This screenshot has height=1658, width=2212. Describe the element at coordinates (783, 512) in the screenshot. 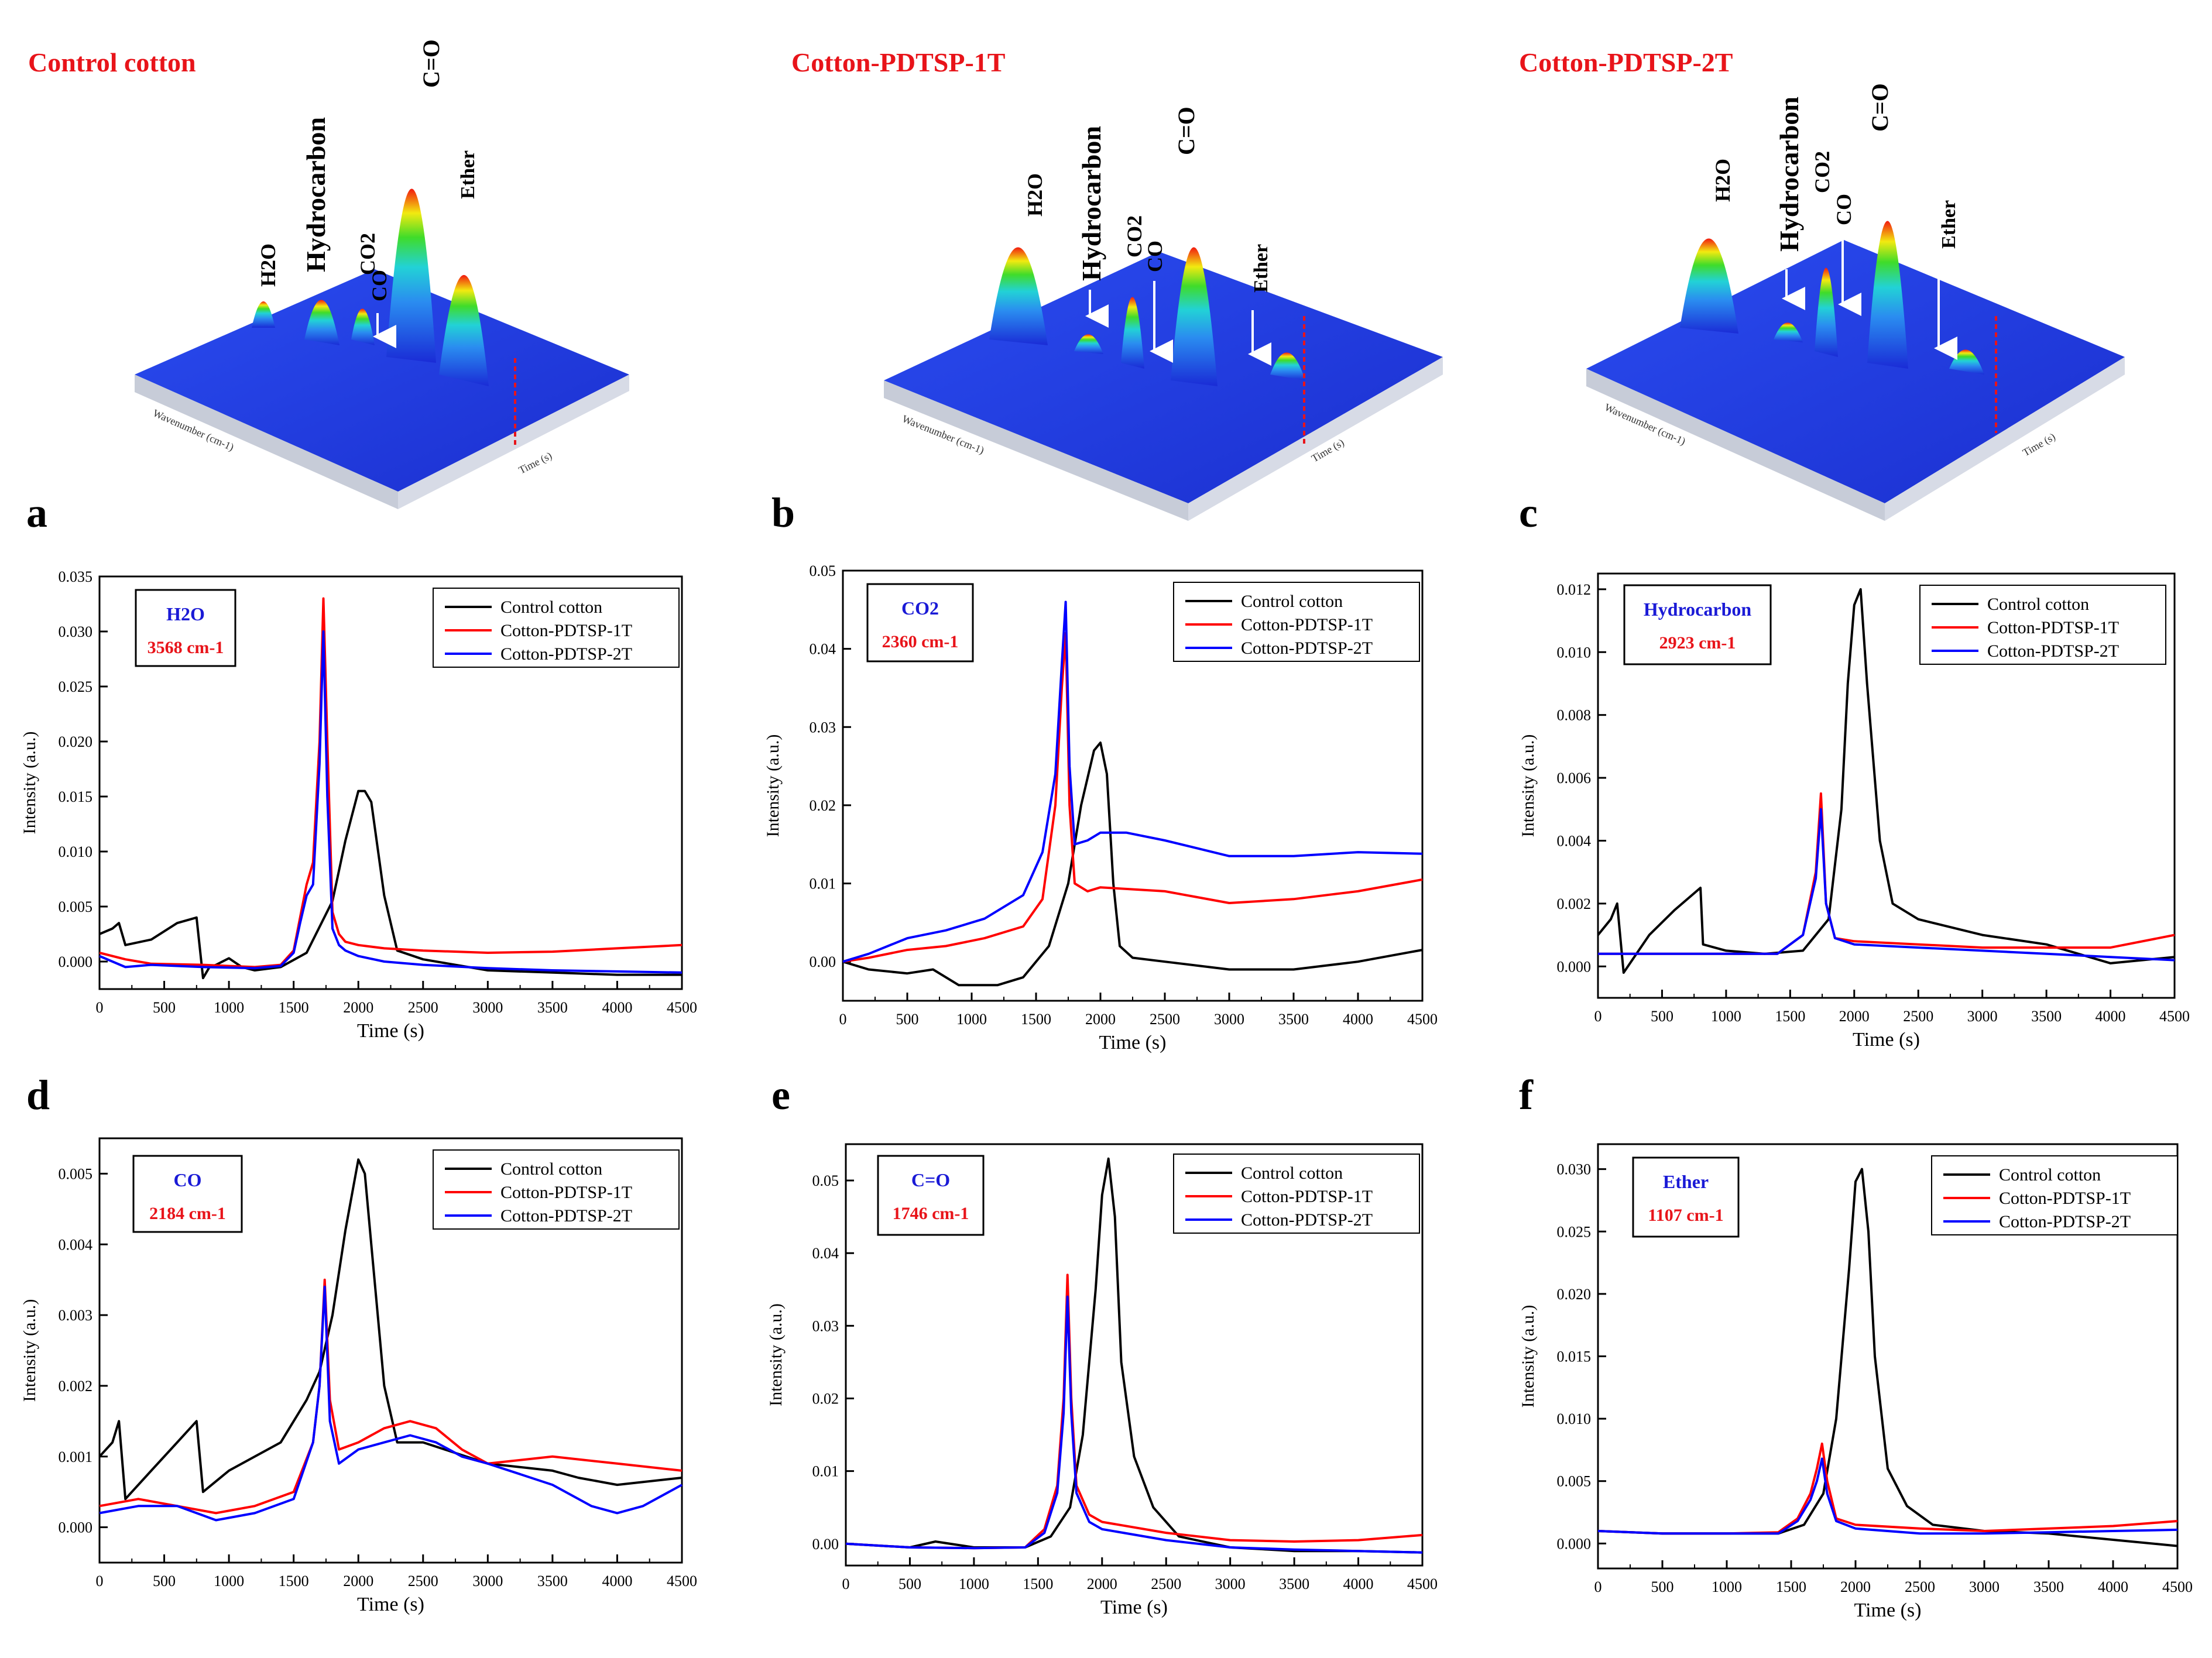

I see `panel-letter: b` at that location.